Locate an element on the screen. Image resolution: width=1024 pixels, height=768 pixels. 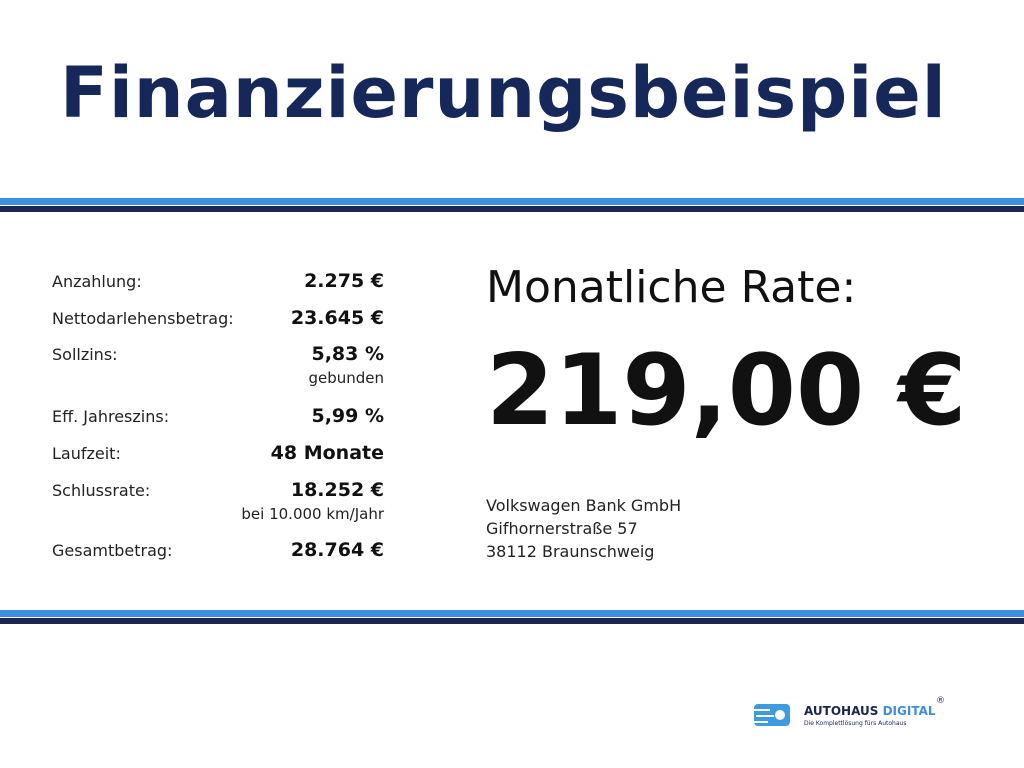
row-label: Laufzeit: is located at coordinates (86, 453).